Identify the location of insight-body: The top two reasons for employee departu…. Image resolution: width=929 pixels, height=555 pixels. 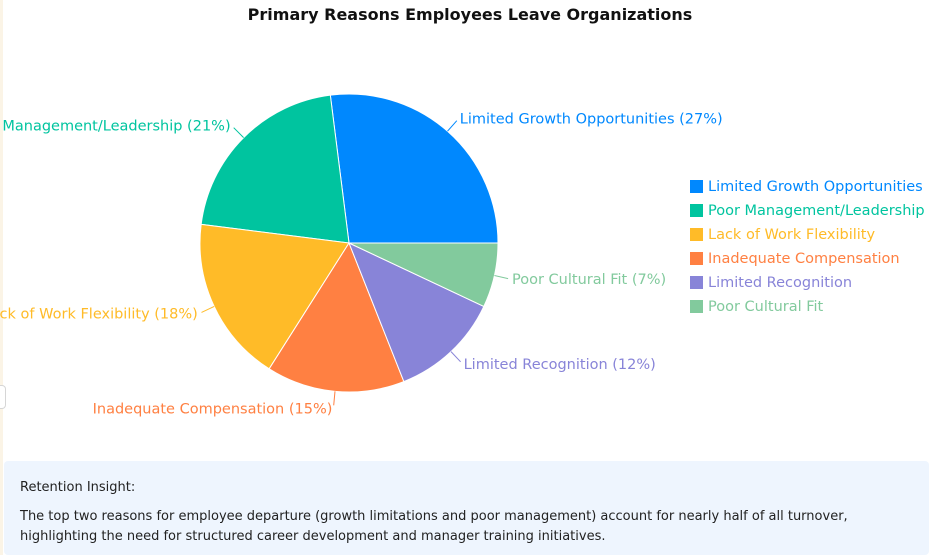
(434, 526).